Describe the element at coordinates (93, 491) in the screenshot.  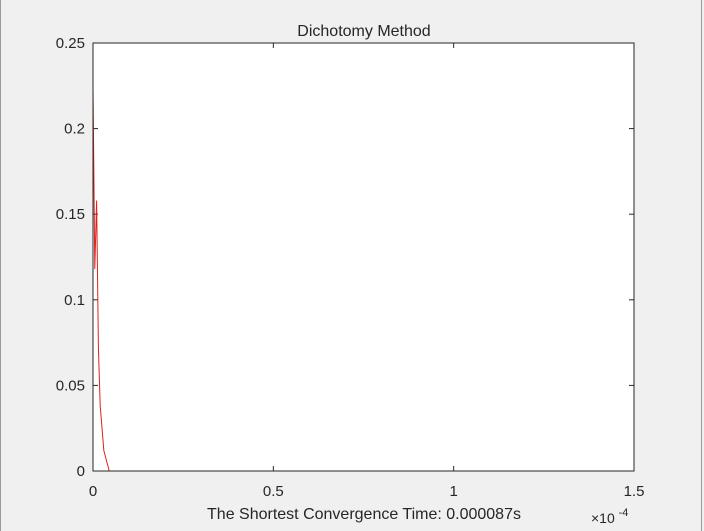
I see `x-tick-label: 0` at that location.